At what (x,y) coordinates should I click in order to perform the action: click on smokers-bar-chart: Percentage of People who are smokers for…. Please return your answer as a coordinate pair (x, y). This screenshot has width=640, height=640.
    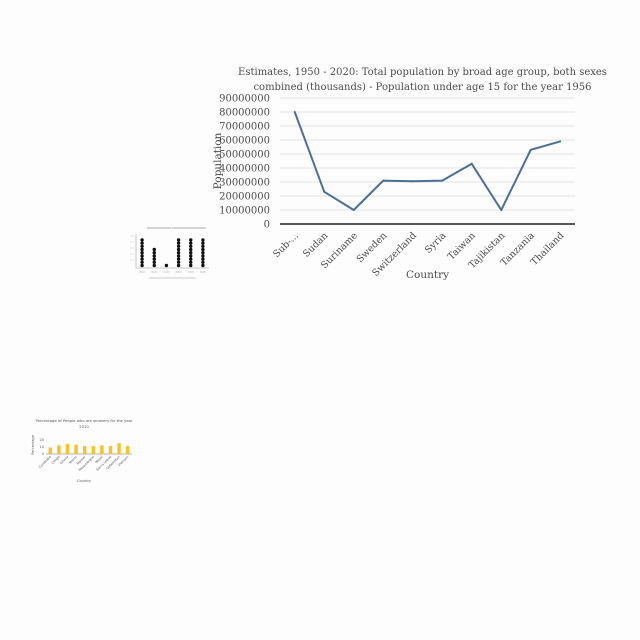
    Looking at the image, I should click on (84, 451).